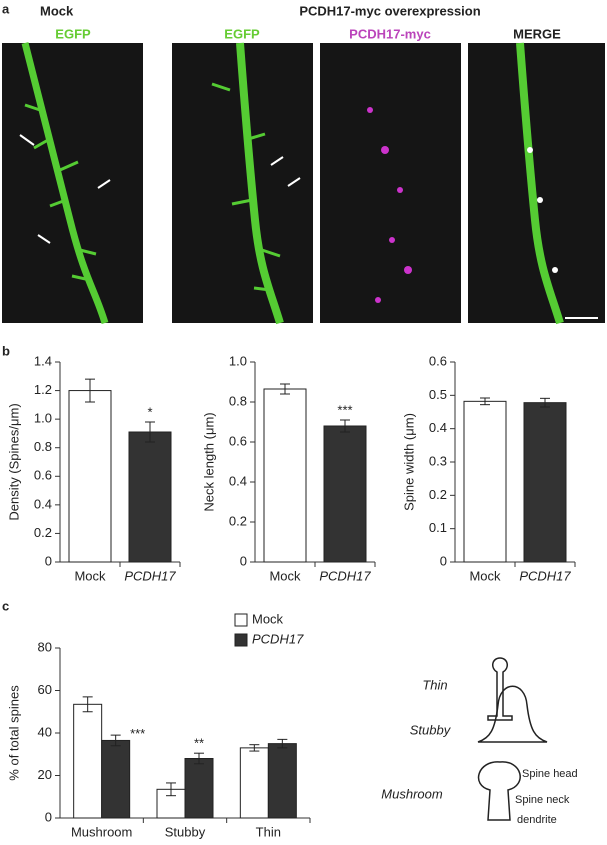  What do you see at coordinates (57, 10) in the screenshot?
I see `image-group-title: Mock` at bounding box center [57, 10].